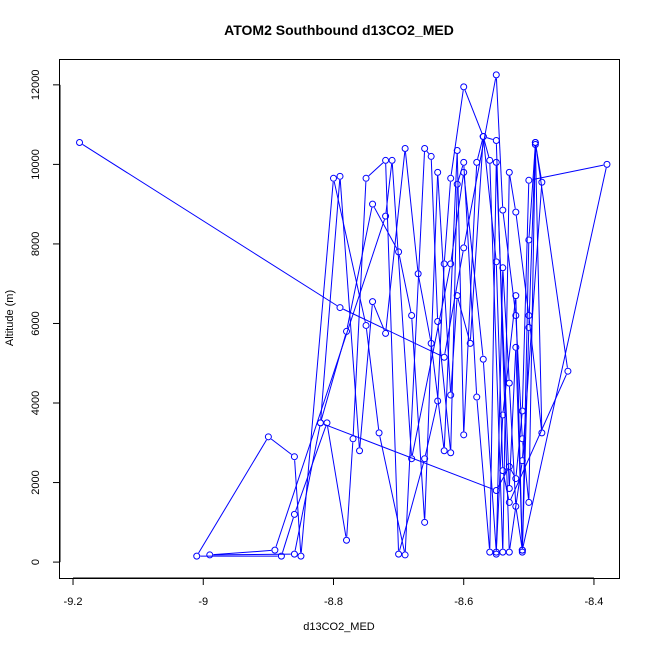 The height and width of the screenshot is (650, 650). I want to click on y-axis-label: Altitude (m), so click(10, 318).